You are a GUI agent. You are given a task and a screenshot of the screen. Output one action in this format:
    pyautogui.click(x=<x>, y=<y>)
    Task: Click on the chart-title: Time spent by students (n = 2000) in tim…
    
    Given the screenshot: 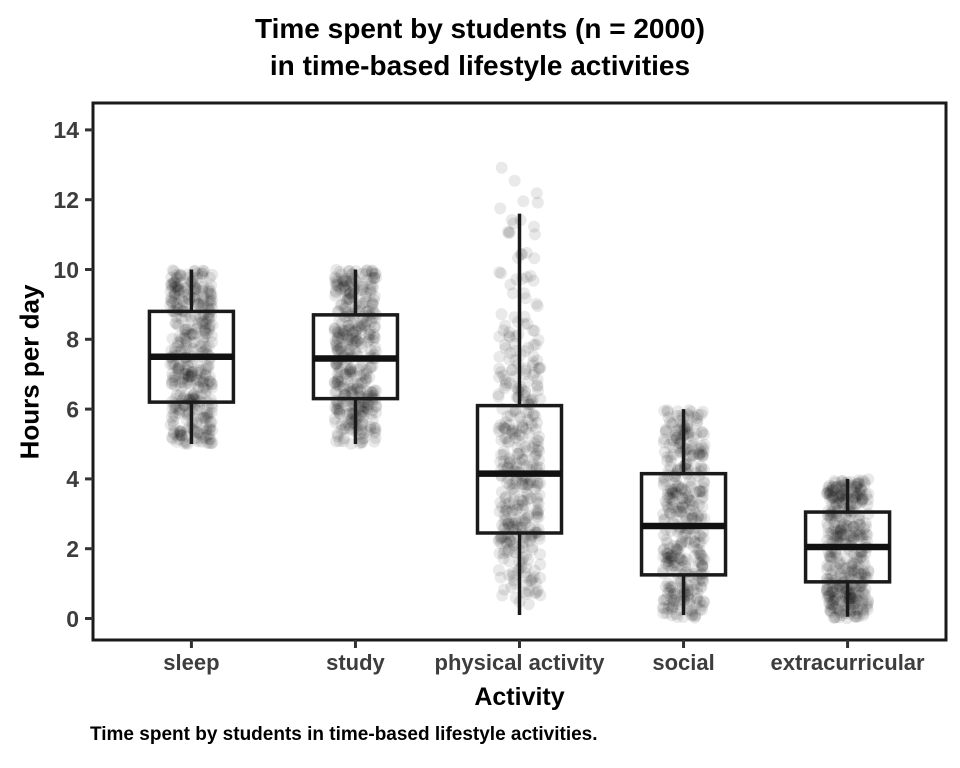 What is the action you would take?
    pyautogui.click(x=480, y=47)
    